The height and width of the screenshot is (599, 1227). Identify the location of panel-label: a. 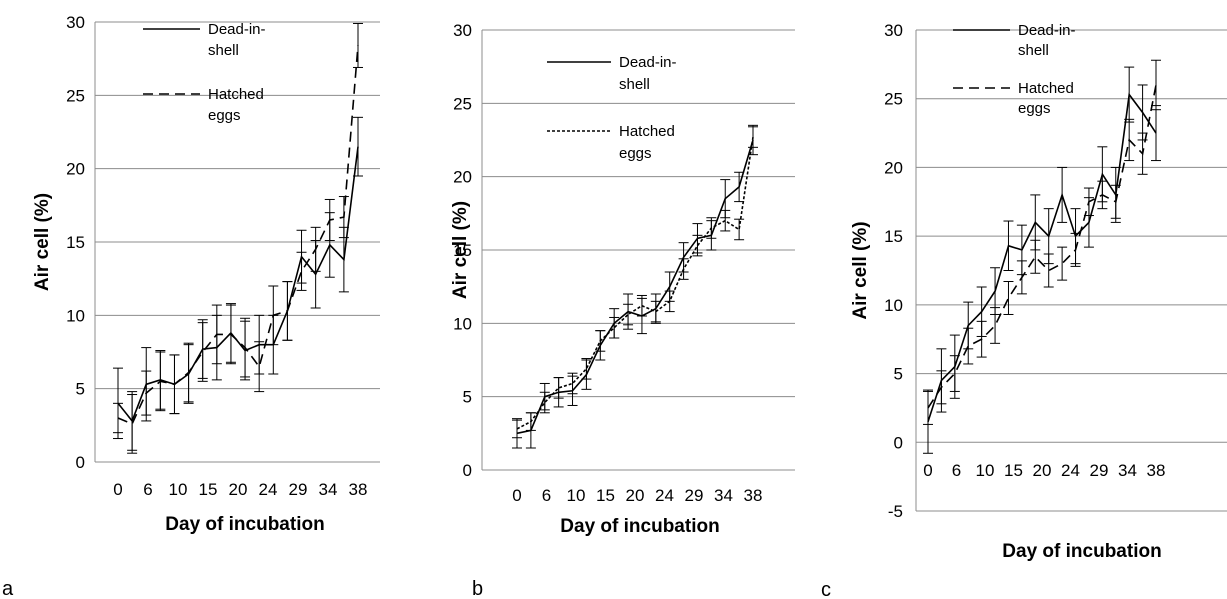
(8, 588).